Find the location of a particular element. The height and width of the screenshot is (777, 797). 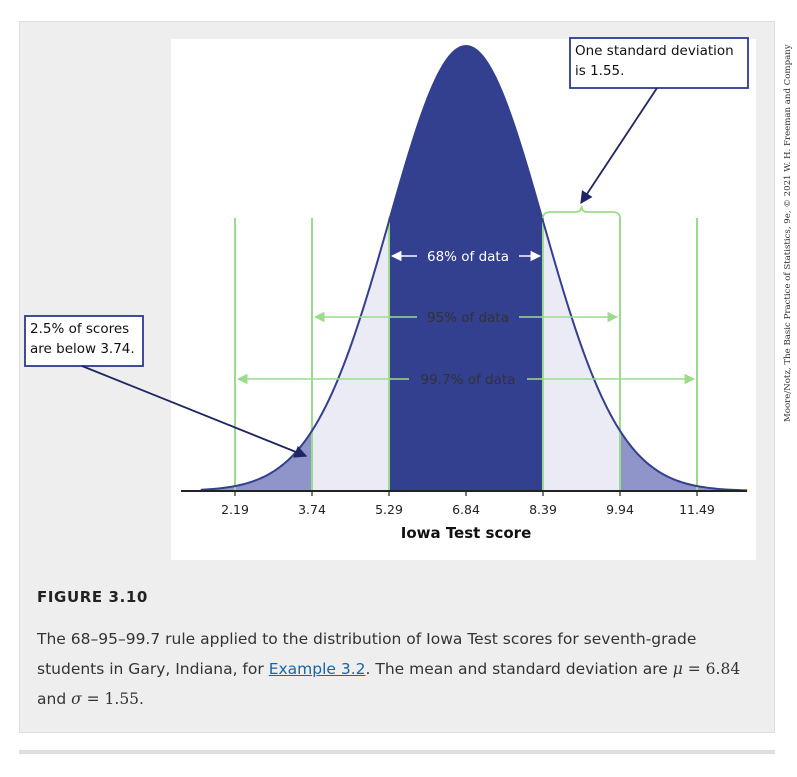

tail-callout-box is located at coordinates (84, 341).